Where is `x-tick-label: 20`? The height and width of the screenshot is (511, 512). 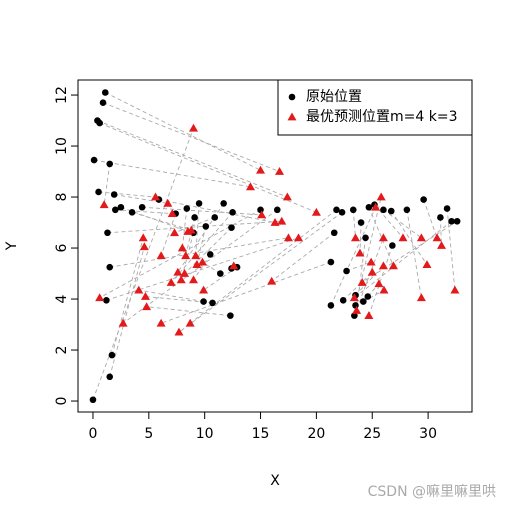
x-tick-label: 20 is located at coordinates (316, 434).